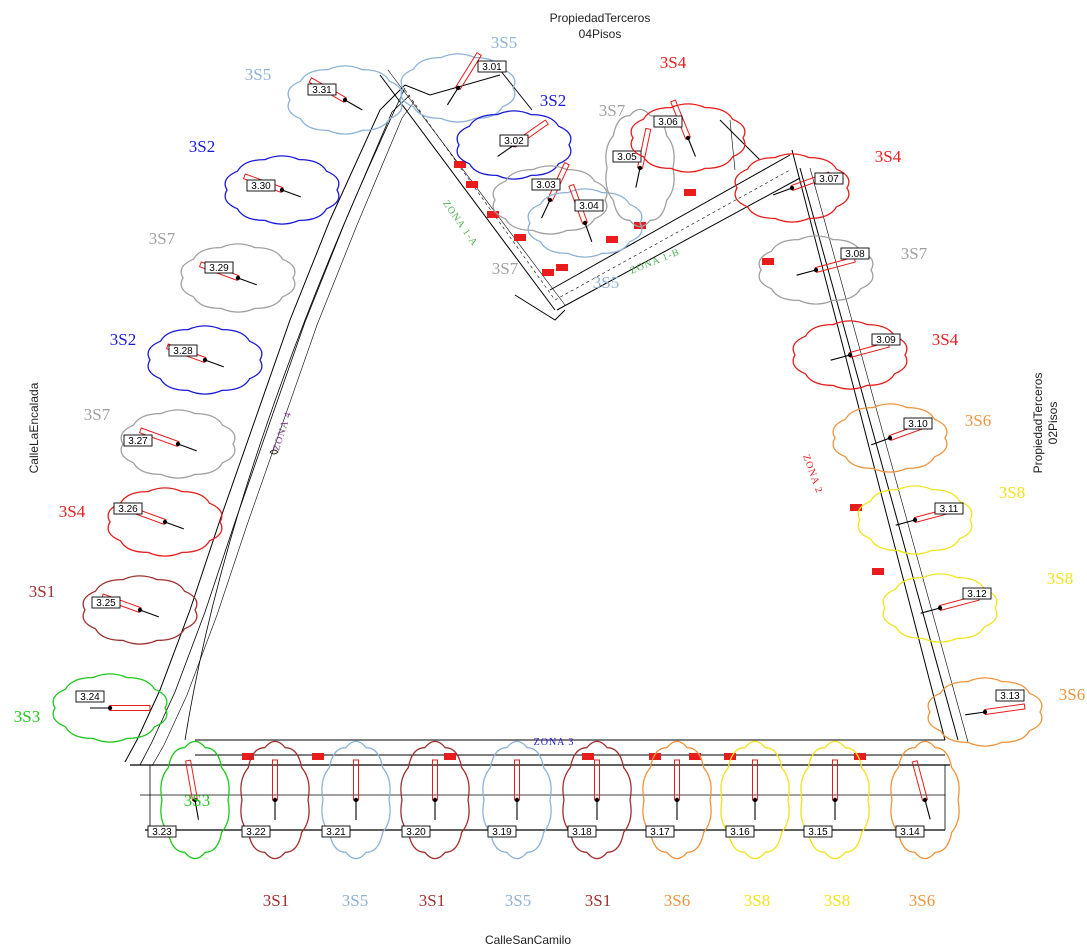 The height and width of the screenshot is (950, 1087). What do you see at coordinates (416, 832) in the screenshot?
I see `tree-id-label: 3.20` at bounding box center [416, 832].